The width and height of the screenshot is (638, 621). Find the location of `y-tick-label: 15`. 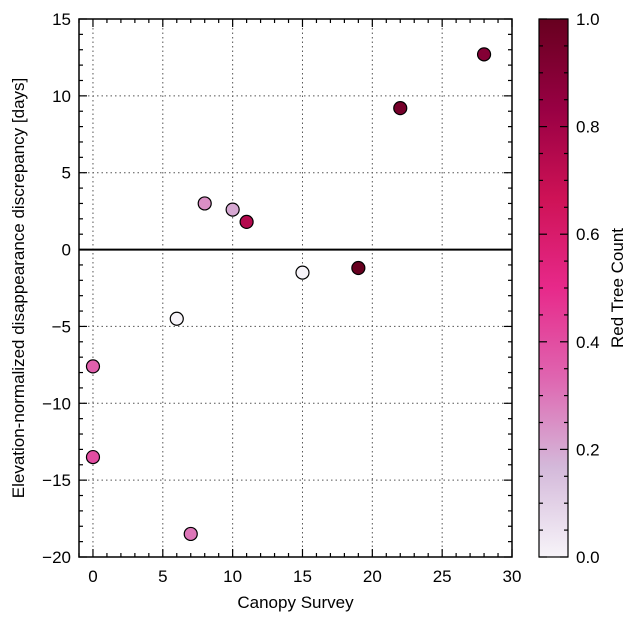

y-tick-label: 15 is located at coordinates (61, 19).